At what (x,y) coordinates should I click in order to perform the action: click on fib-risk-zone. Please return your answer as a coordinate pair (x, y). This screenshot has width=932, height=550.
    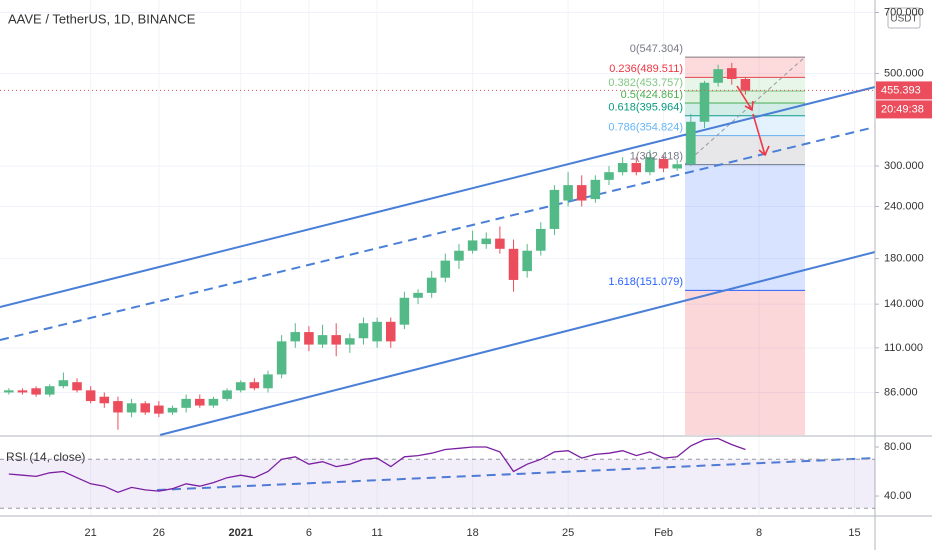
    Looking at the image, I should click on (745, 362).